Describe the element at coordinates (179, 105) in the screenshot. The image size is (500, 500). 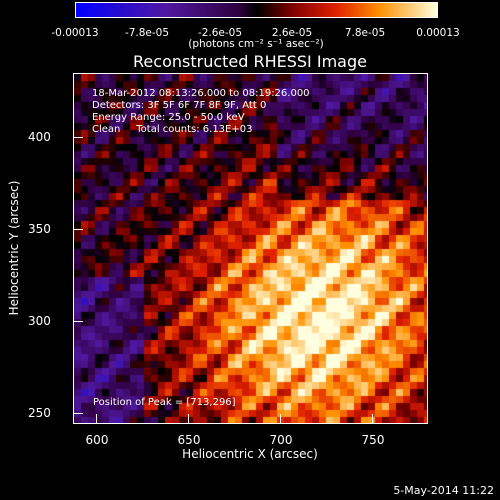
I see `annotation-detectors: Detectors: 3F 5F 6F 7F 8F 9F, Att 0` at that location.